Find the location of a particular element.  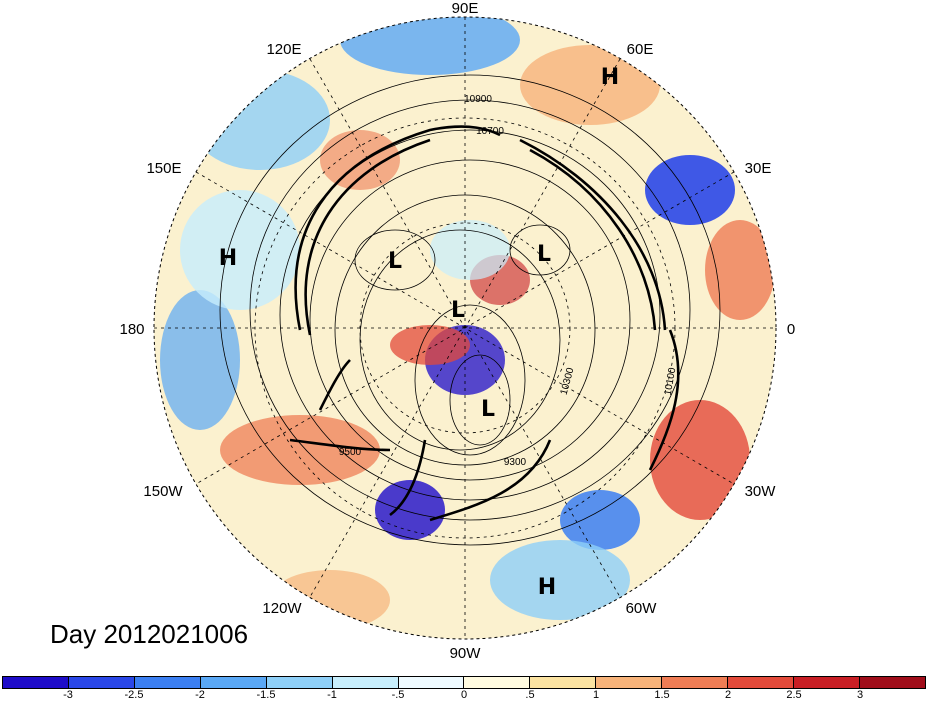

colorbar-tick-label: 0 is located at coordinates (464, 695).